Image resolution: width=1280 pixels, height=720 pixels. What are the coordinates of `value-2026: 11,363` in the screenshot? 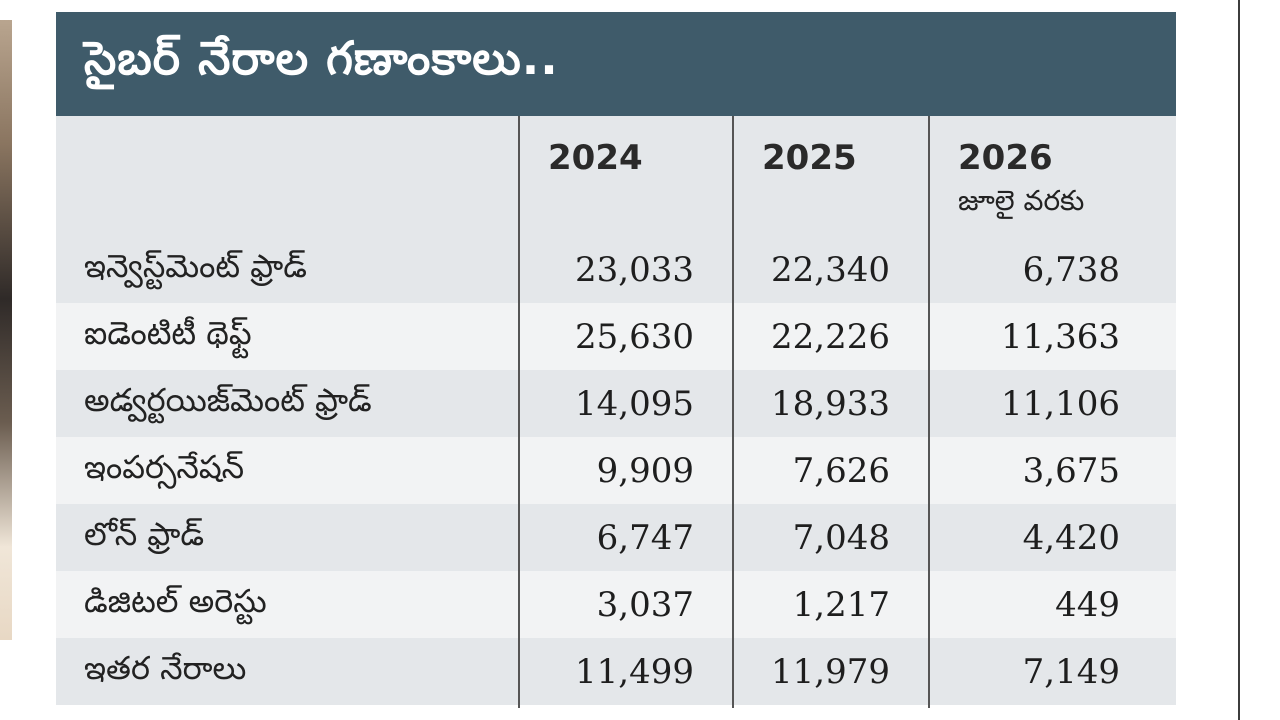 It's located at (1060, 336).